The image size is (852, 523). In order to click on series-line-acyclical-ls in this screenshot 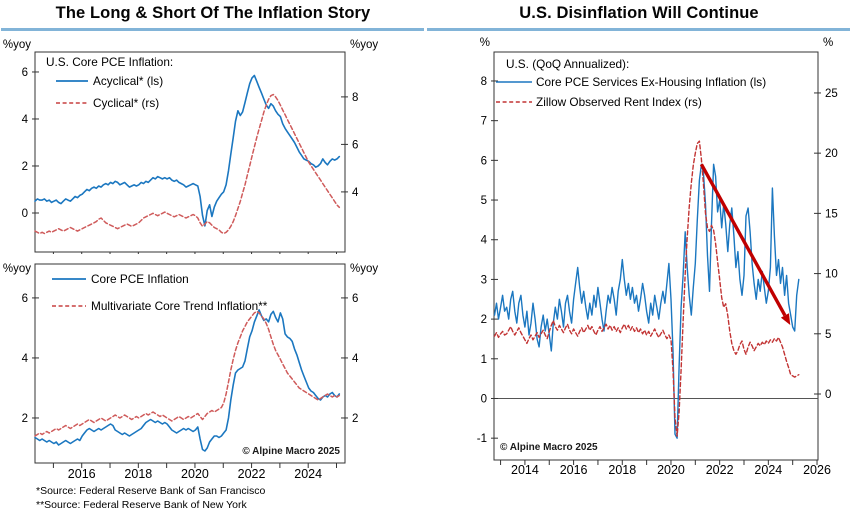, I will do `click(187, 150)`.